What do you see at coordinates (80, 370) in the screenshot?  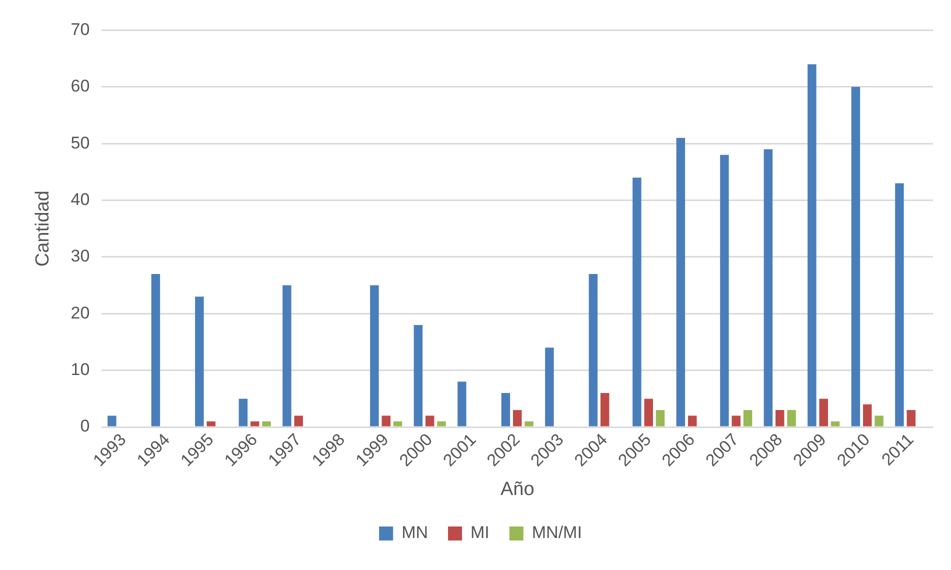 I see `y-tick-label: 10` at bounding box center [80, 370].